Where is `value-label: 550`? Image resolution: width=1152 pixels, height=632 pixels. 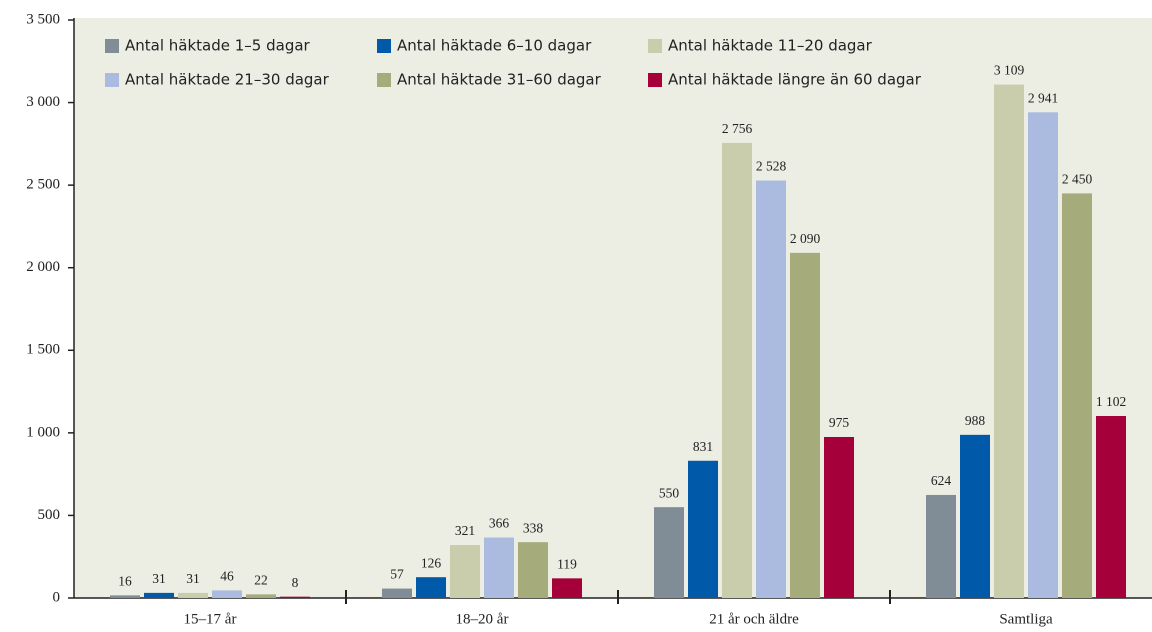 value-label: 550 is located at coordinates (669, 492).